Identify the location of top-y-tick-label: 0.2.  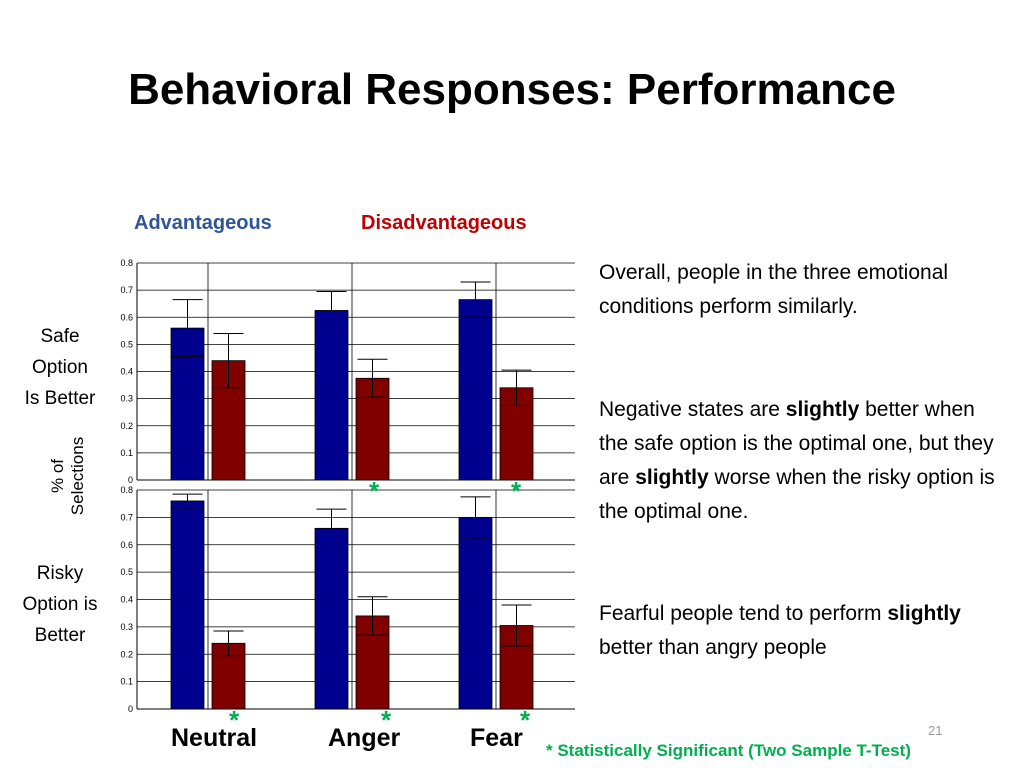
(126, 426).